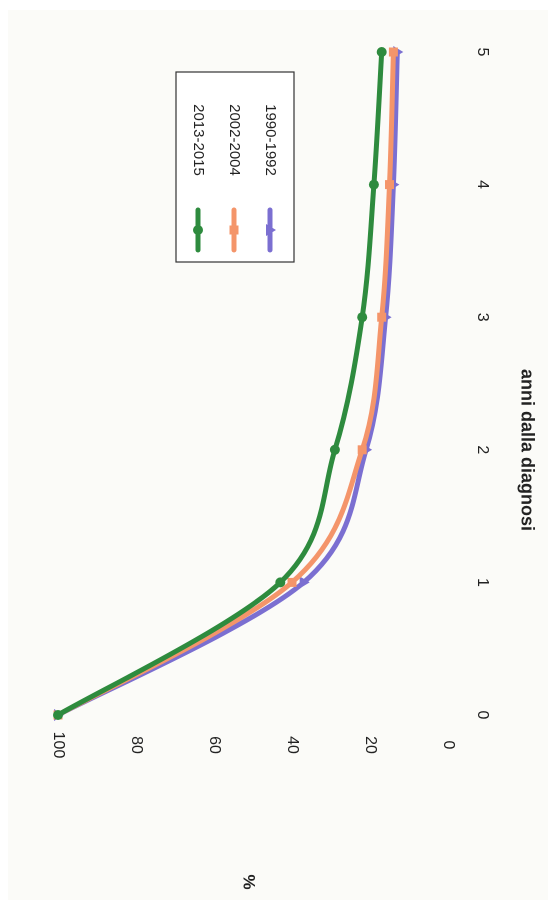  I want to click on data-point-2013-2015-x1, so click(280, 582).